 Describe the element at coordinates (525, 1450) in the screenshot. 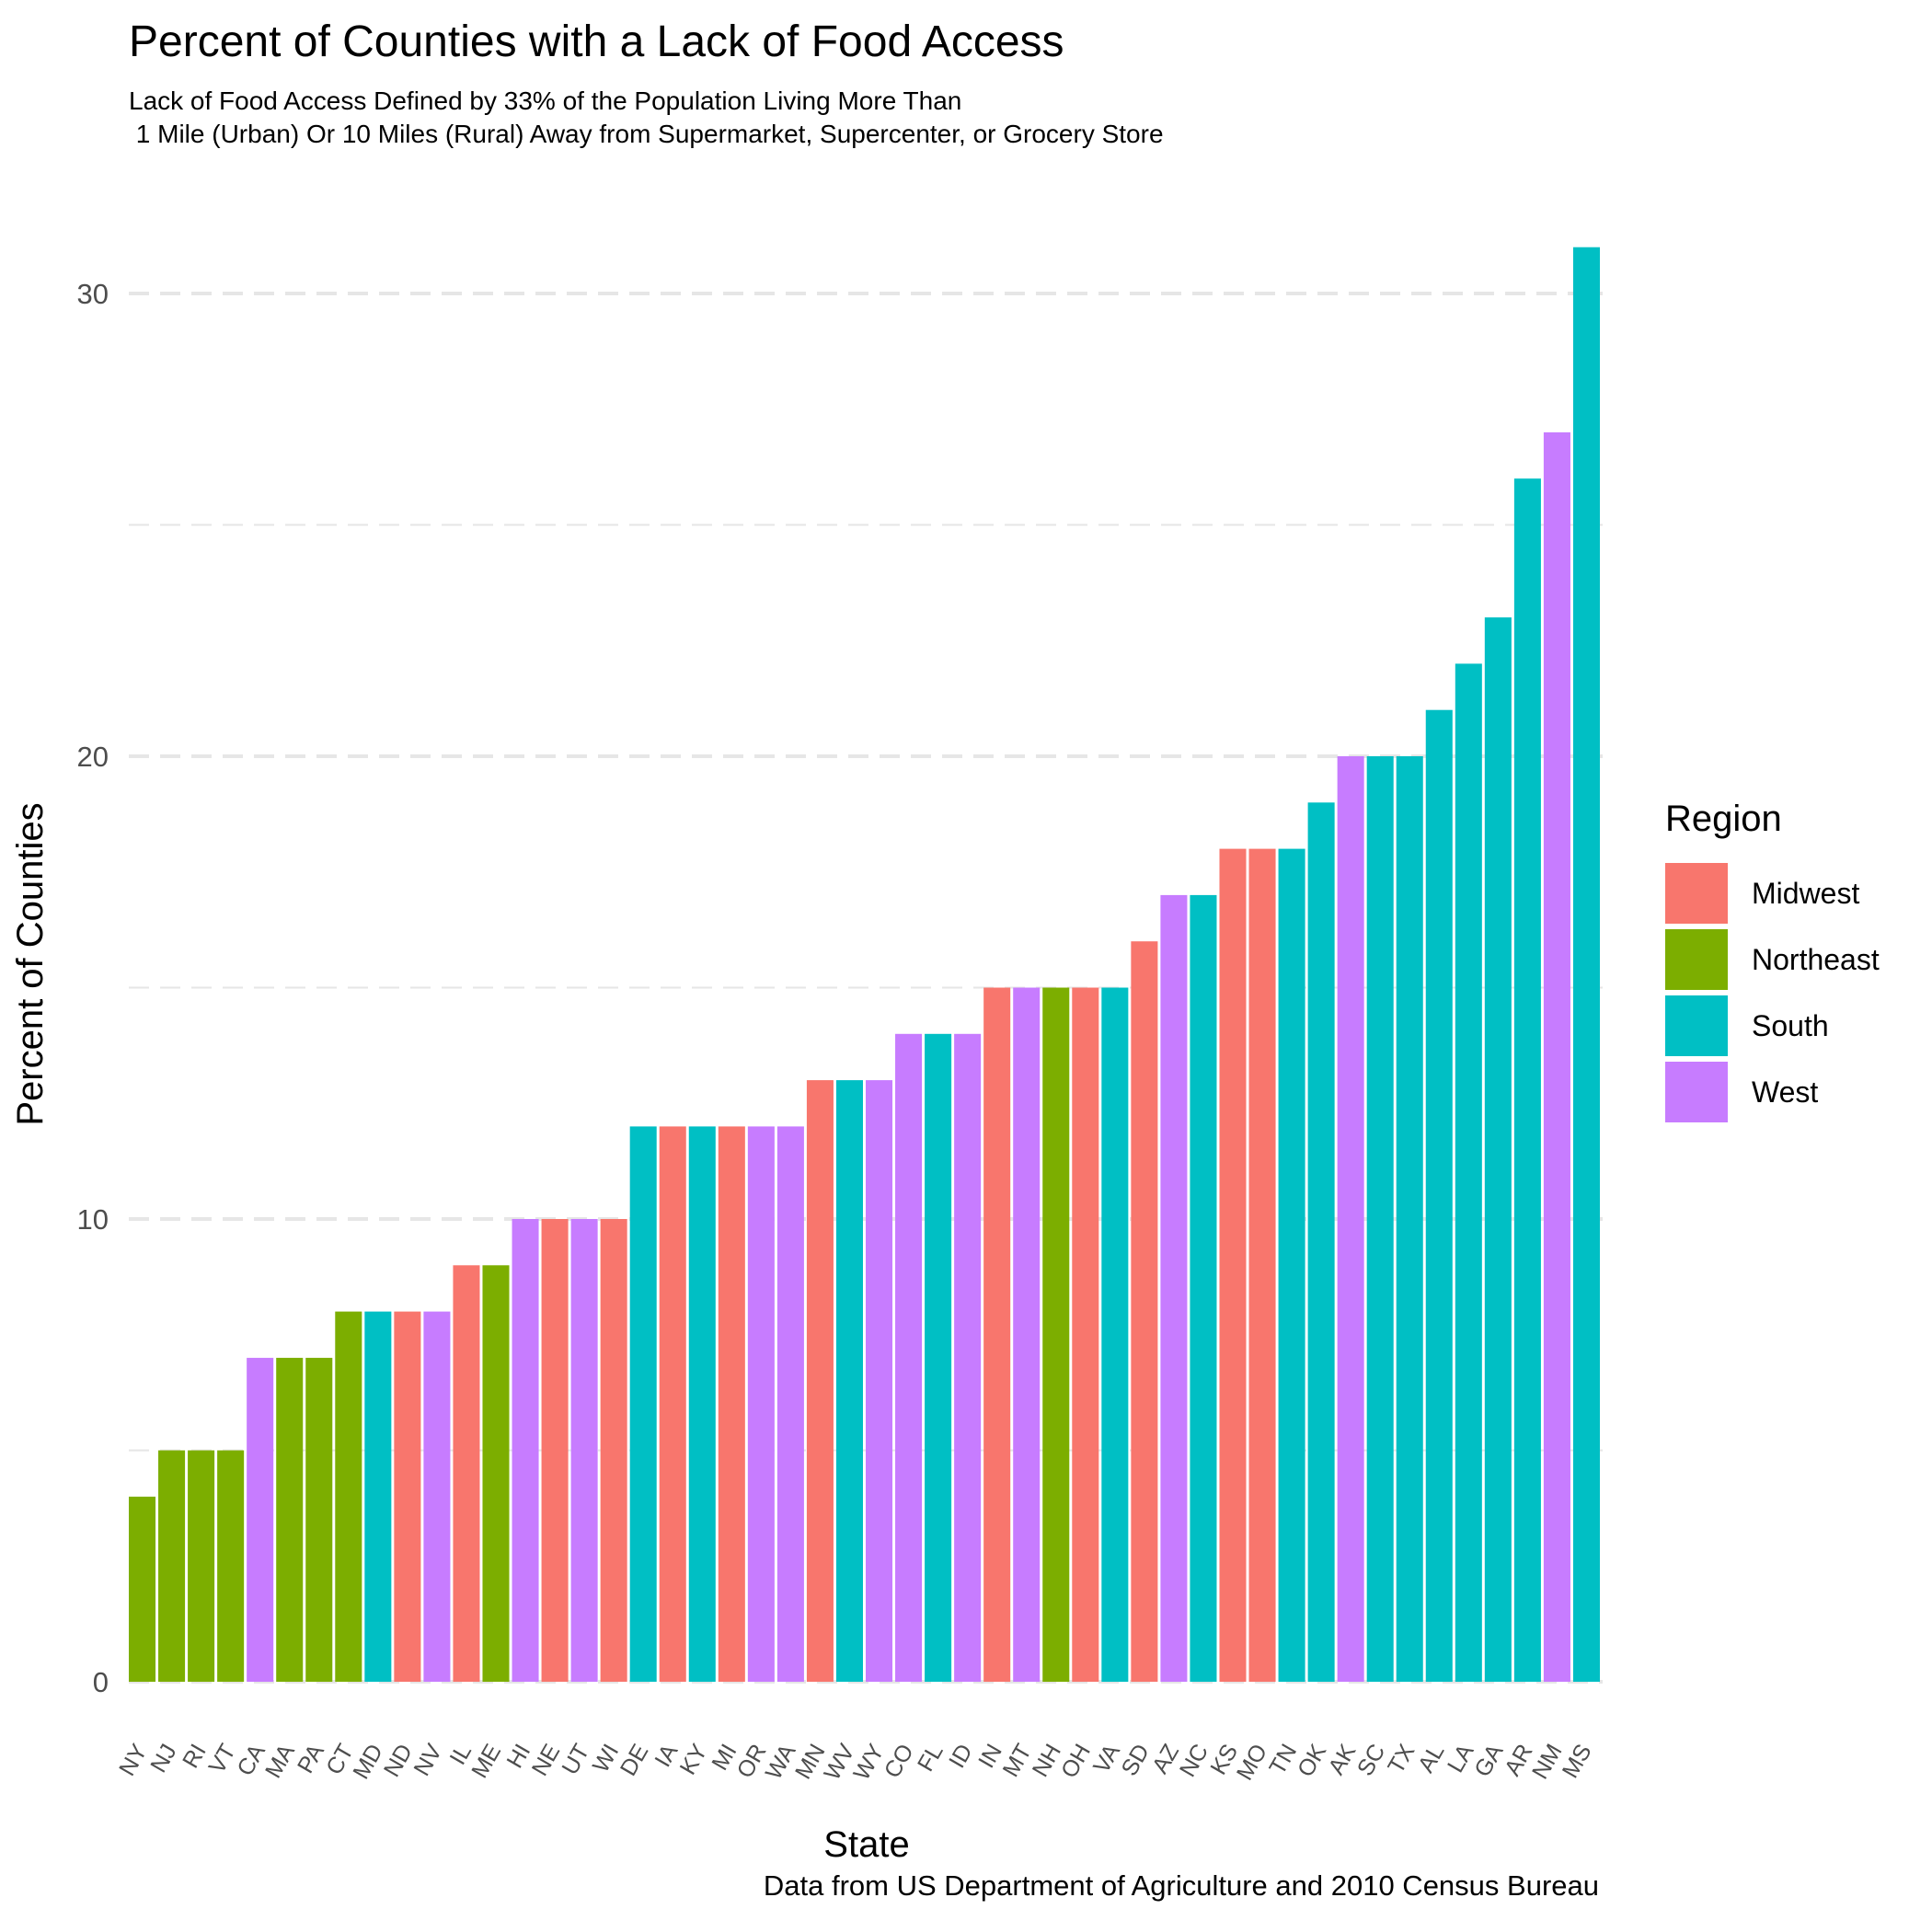

I see `bar-hi` at that location.